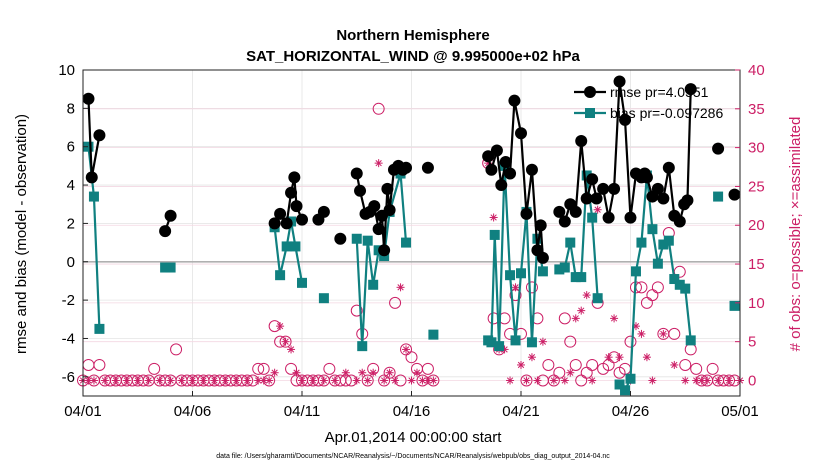 Image resolution: width=830 pixels, height=470 pixels. Describe the element at coordinates (302, 411) in the screenshot. I see `x-tick-label: 04/11` at that location.